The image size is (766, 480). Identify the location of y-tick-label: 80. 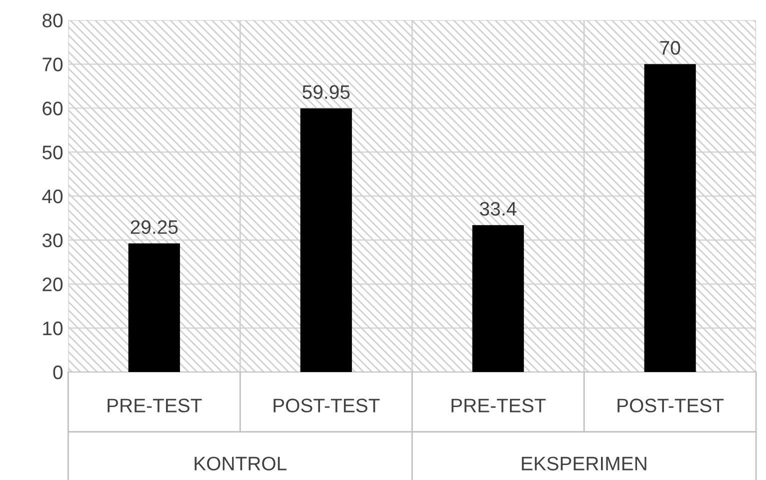
(52, 21).